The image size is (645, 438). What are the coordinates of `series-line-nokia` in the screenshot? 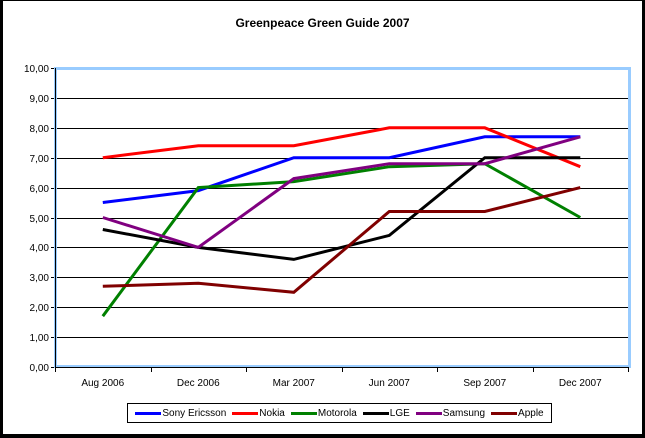 It's located at (341, 147).